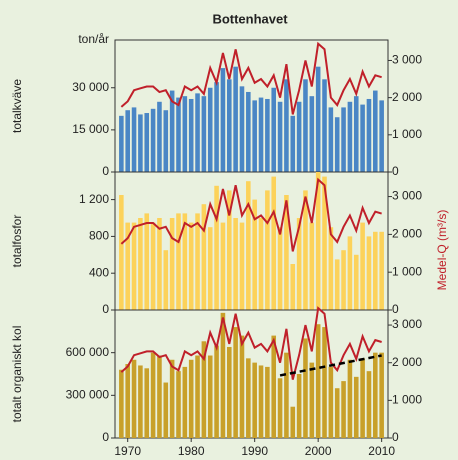  Describe the element at coordinates (250, 18) in the screenshot. I see `chart-title: Bottenhavet` at that location.